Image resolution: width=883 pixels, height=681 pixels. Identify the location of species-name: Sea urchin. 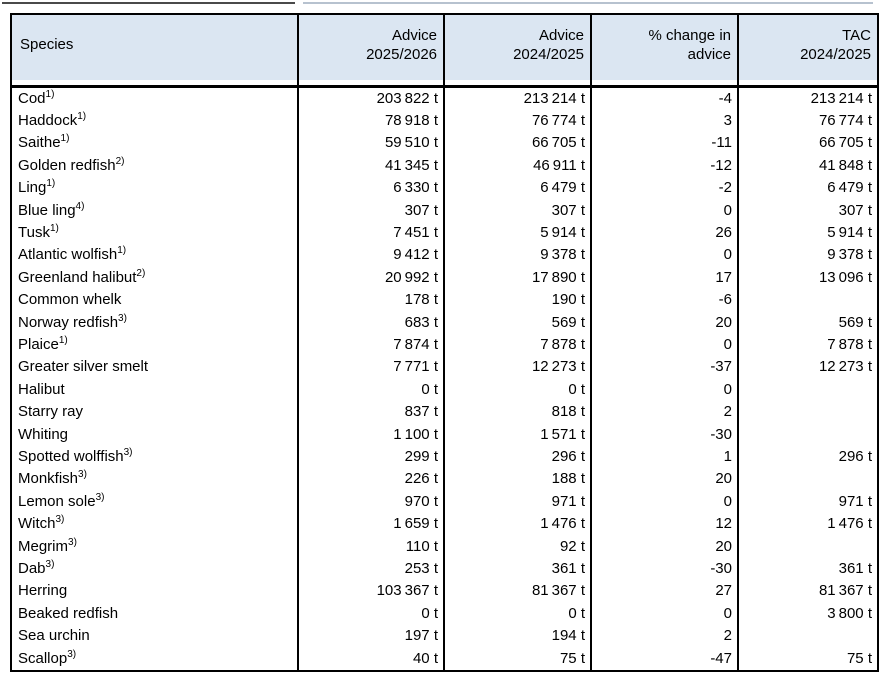
(54, 636).